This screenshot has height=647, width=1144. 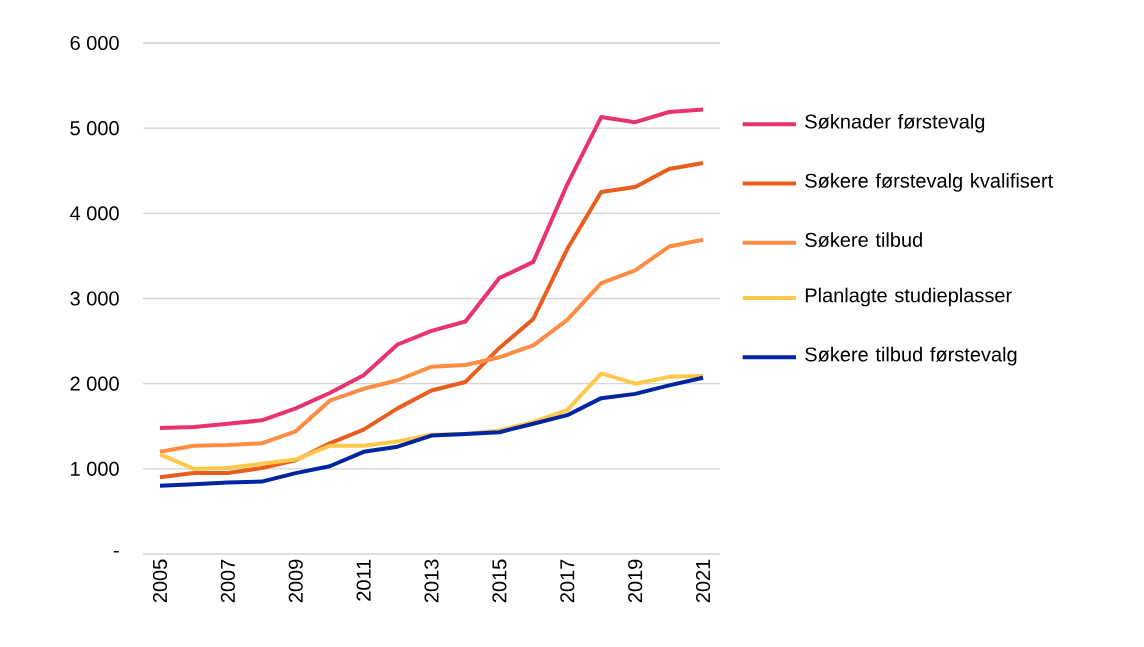 I want to click on y-tick-label: 4 000, so click(x=94, y=213).